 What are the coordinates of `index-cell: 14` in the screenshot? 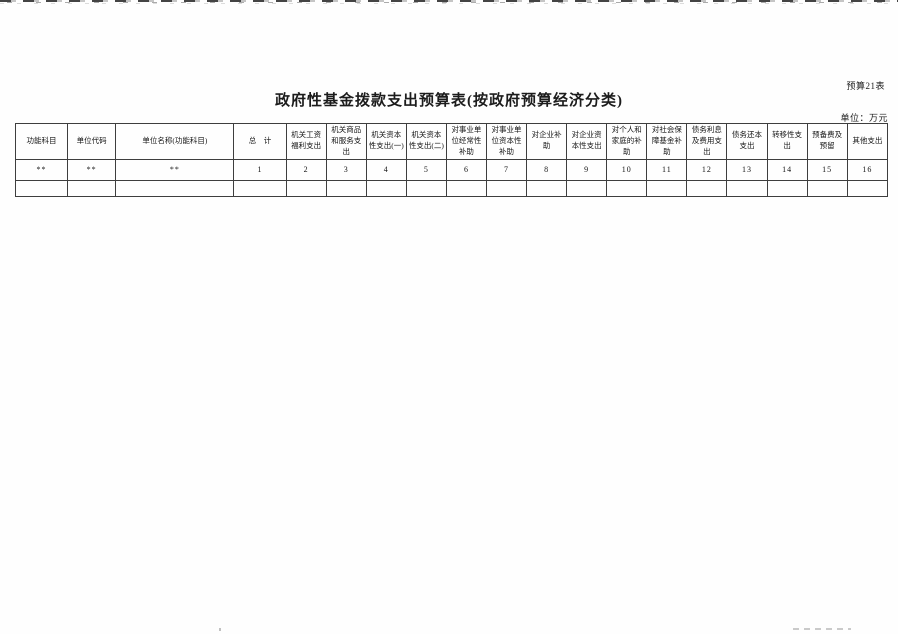 It's located at (787, 169).